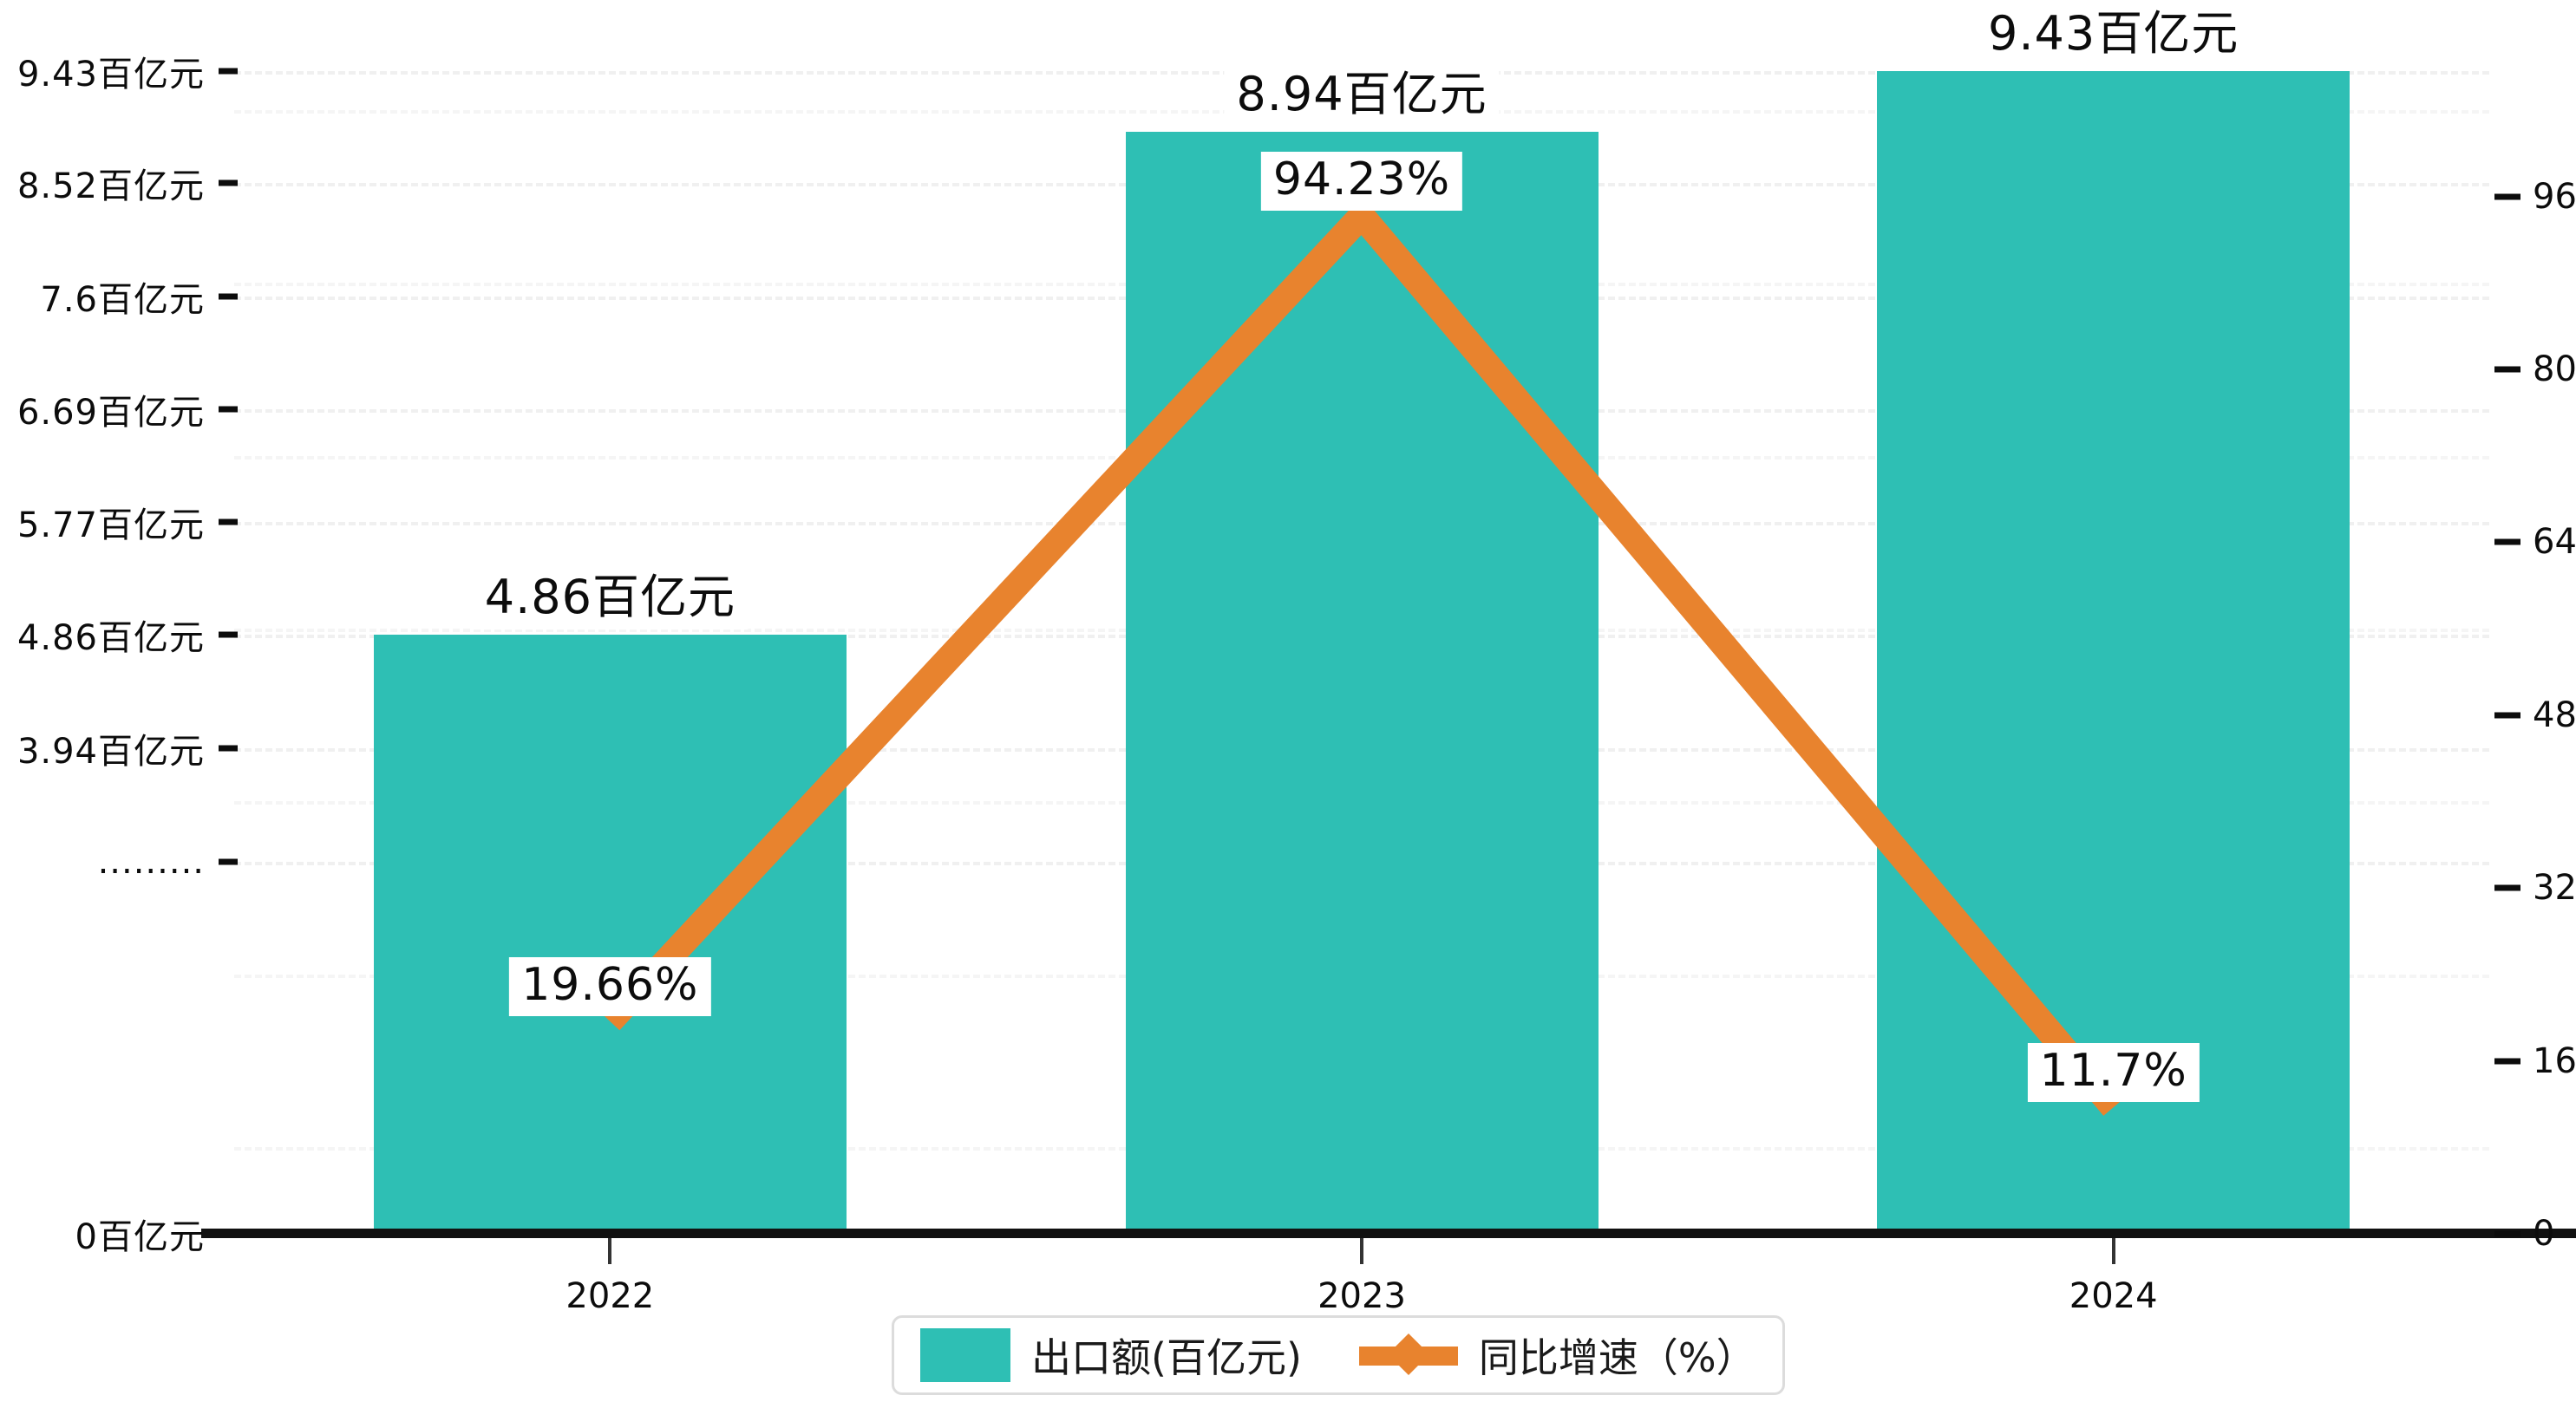 This screenshot has height=1415, width=2576. Describe the element at coordinates (110, 186) in the screenshot. I see `left-axis-tick-label: 8.52百亿元` at that location.